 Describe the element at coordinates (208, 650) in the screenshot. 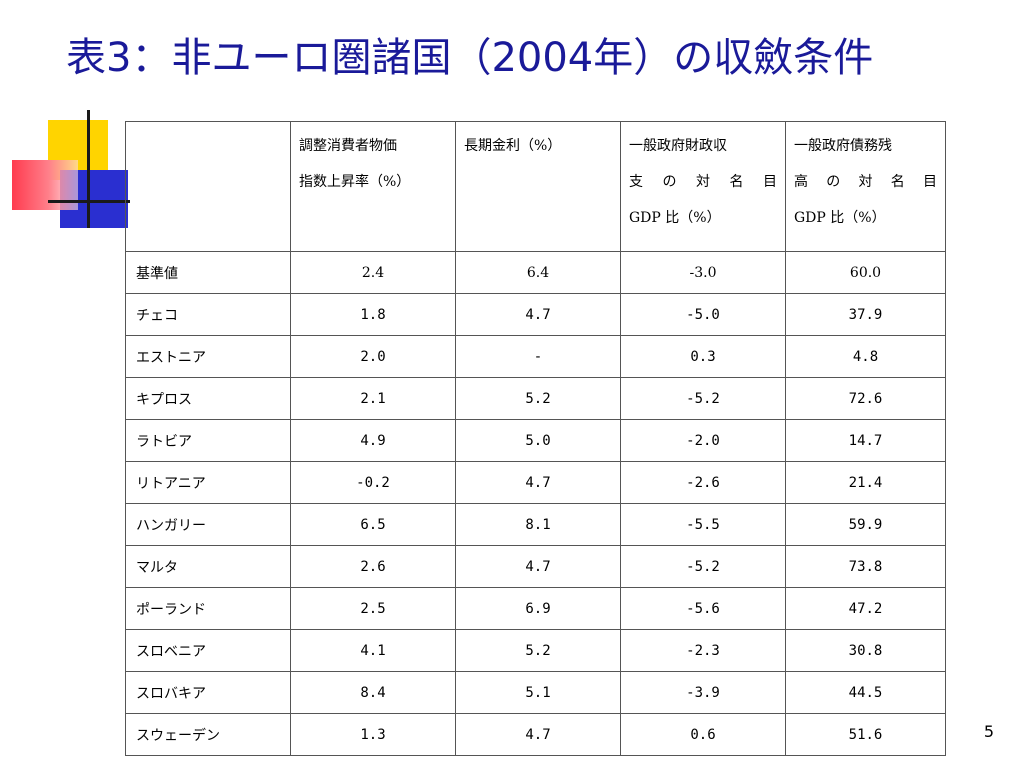

I see `row-label: スロベニア` at that location.